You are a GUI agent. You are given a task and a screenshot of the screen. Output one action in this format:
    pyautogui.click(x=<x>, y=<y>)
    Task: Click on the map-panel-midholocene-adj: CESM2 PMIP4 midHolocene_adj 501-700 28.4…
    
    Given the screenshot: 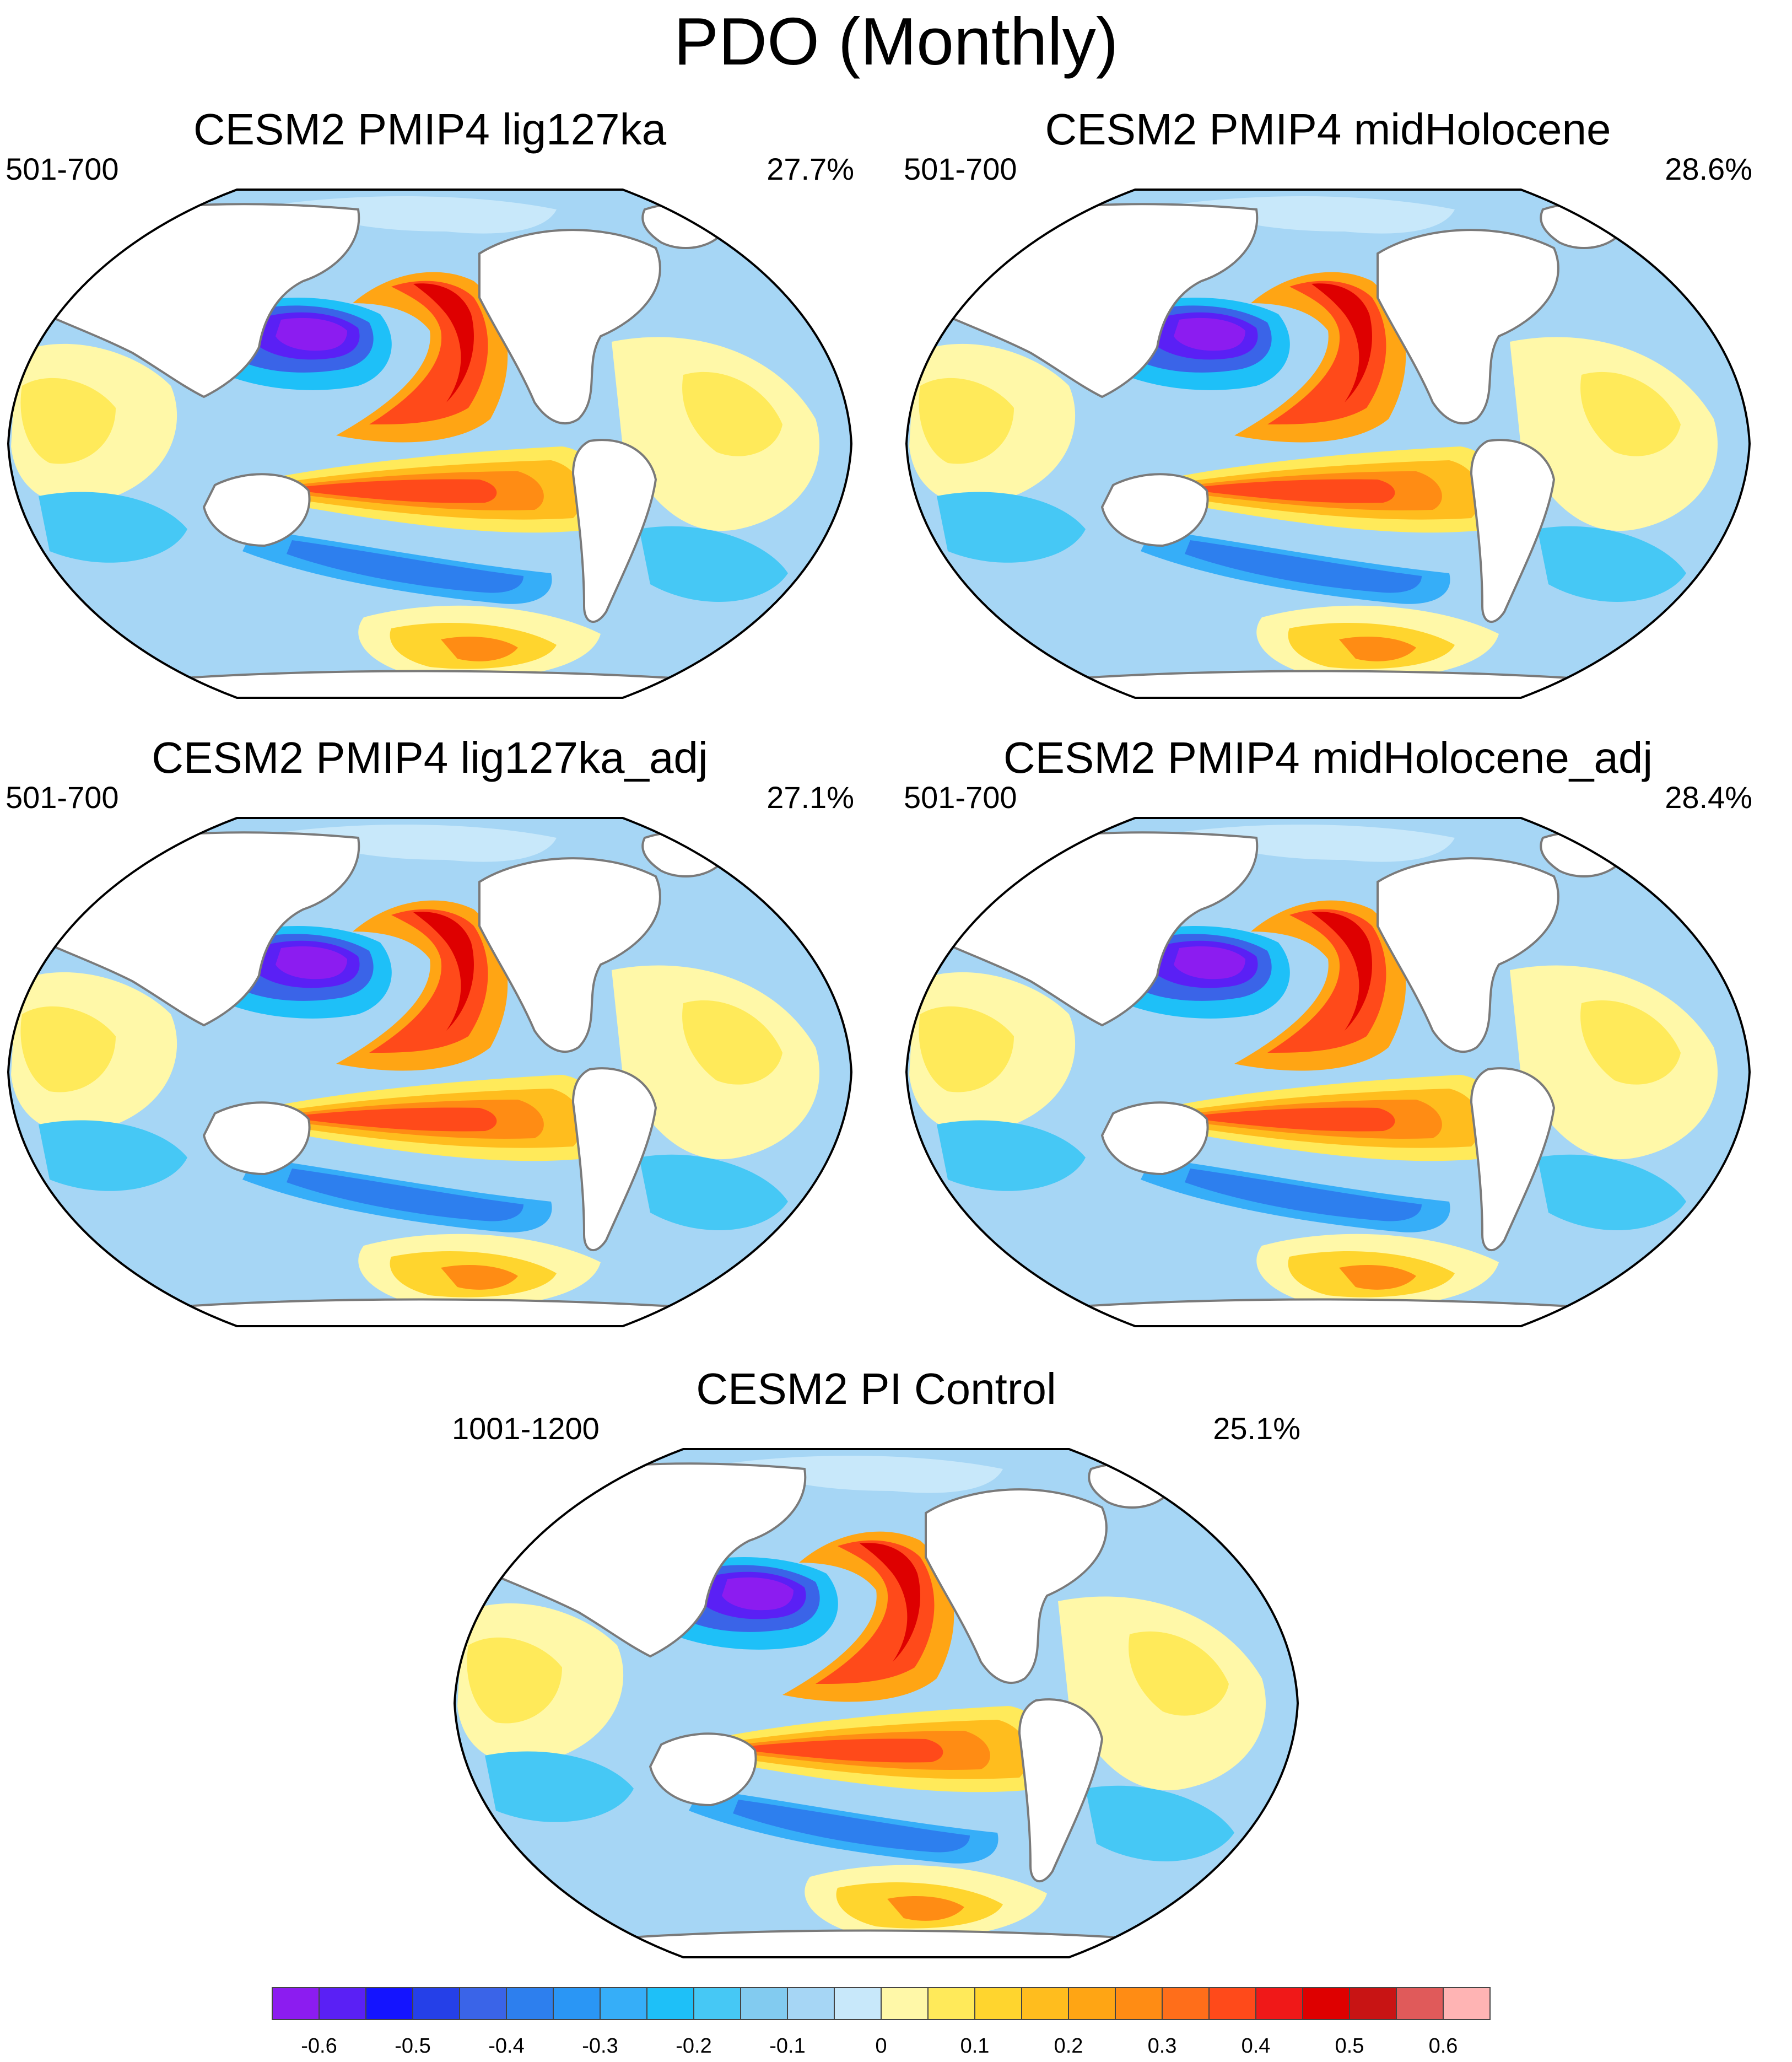 What is the action you would take?
    pyautogui.click(x=1328, y=1033)
    